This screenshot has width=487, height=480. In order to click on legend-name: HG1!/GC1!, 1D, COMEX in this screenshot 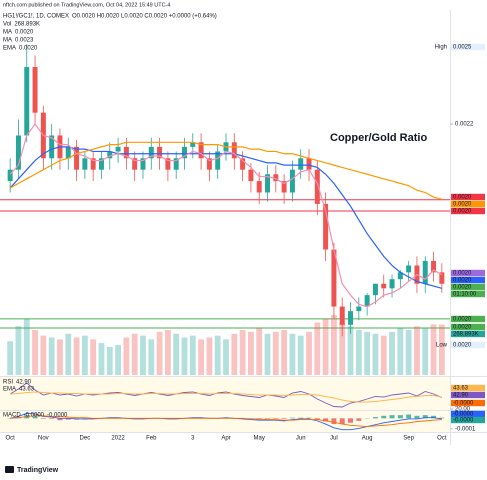, I will do `click(36, 17)`.